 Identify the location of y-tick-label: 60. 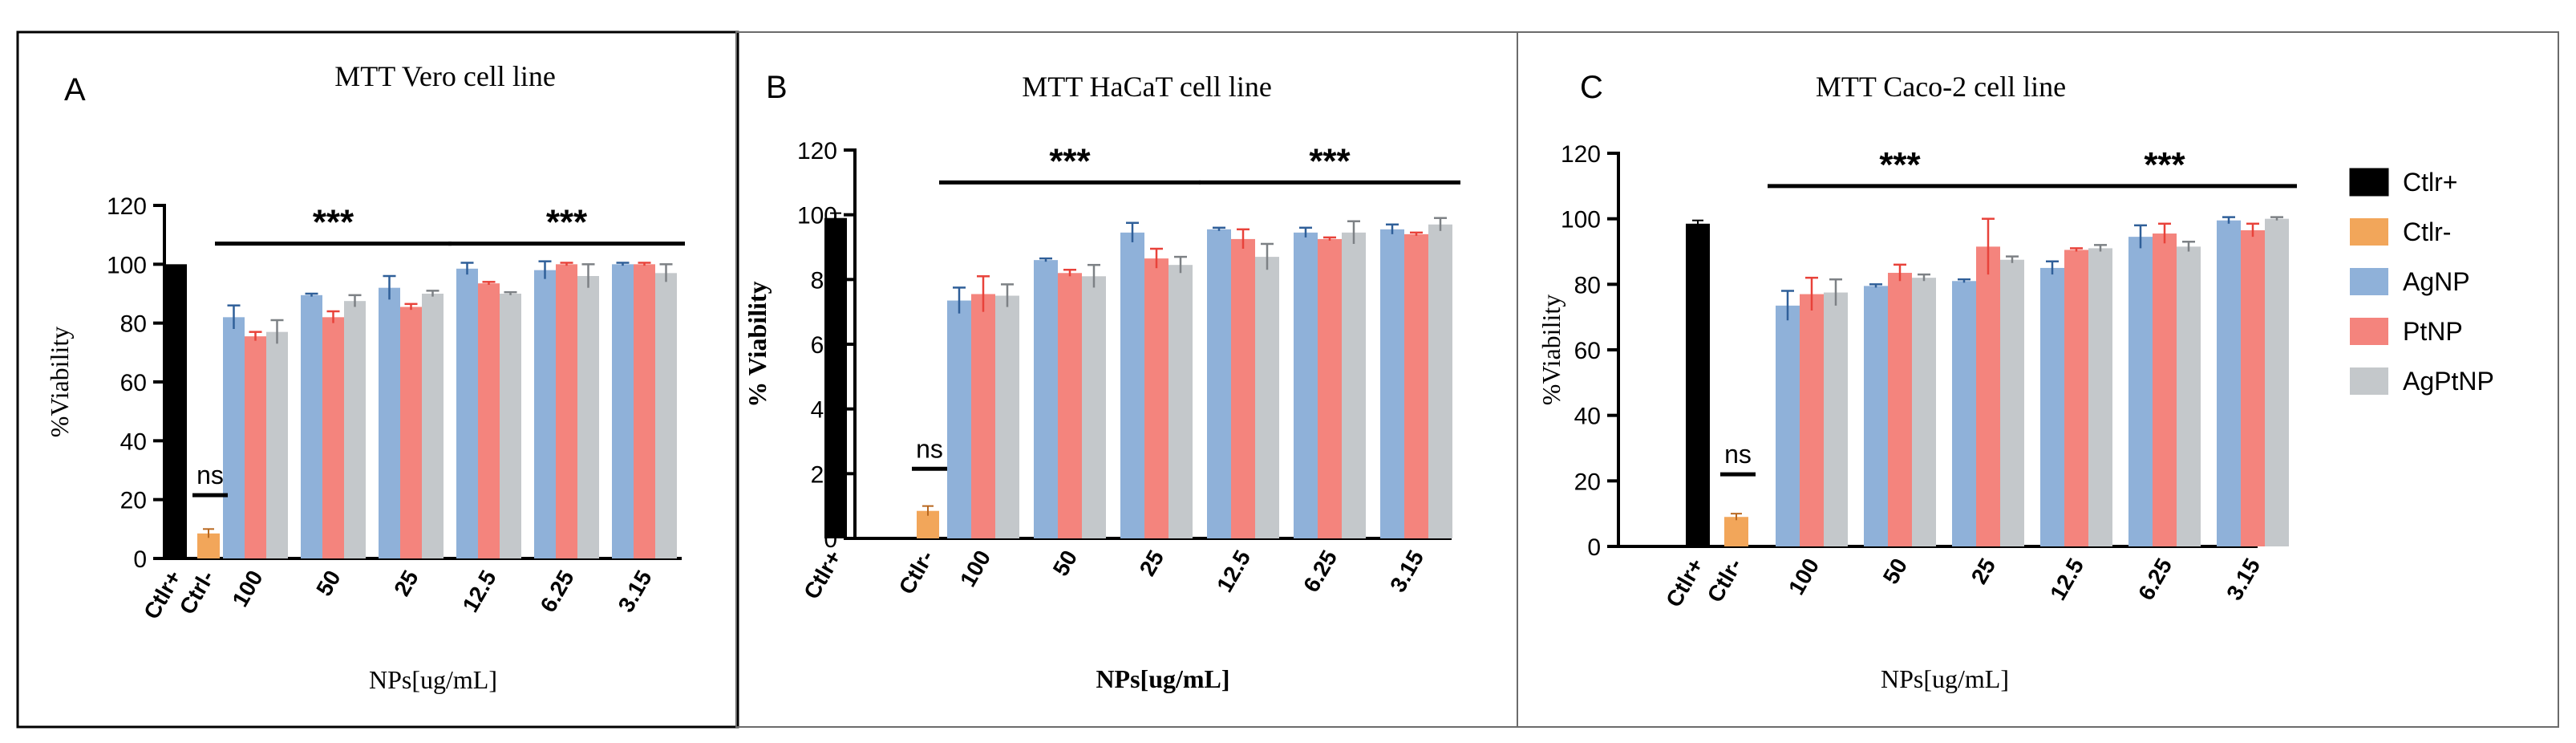
(133, 383).